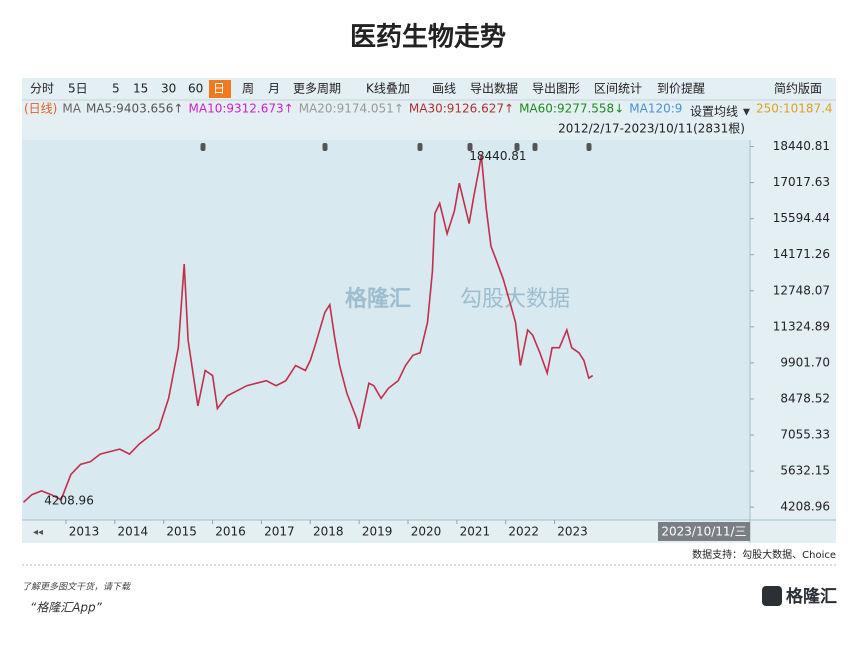 The height and width of the screenshot is (653, 856). I want to click on y-tick-label: 18440.81, so click(801, 146).